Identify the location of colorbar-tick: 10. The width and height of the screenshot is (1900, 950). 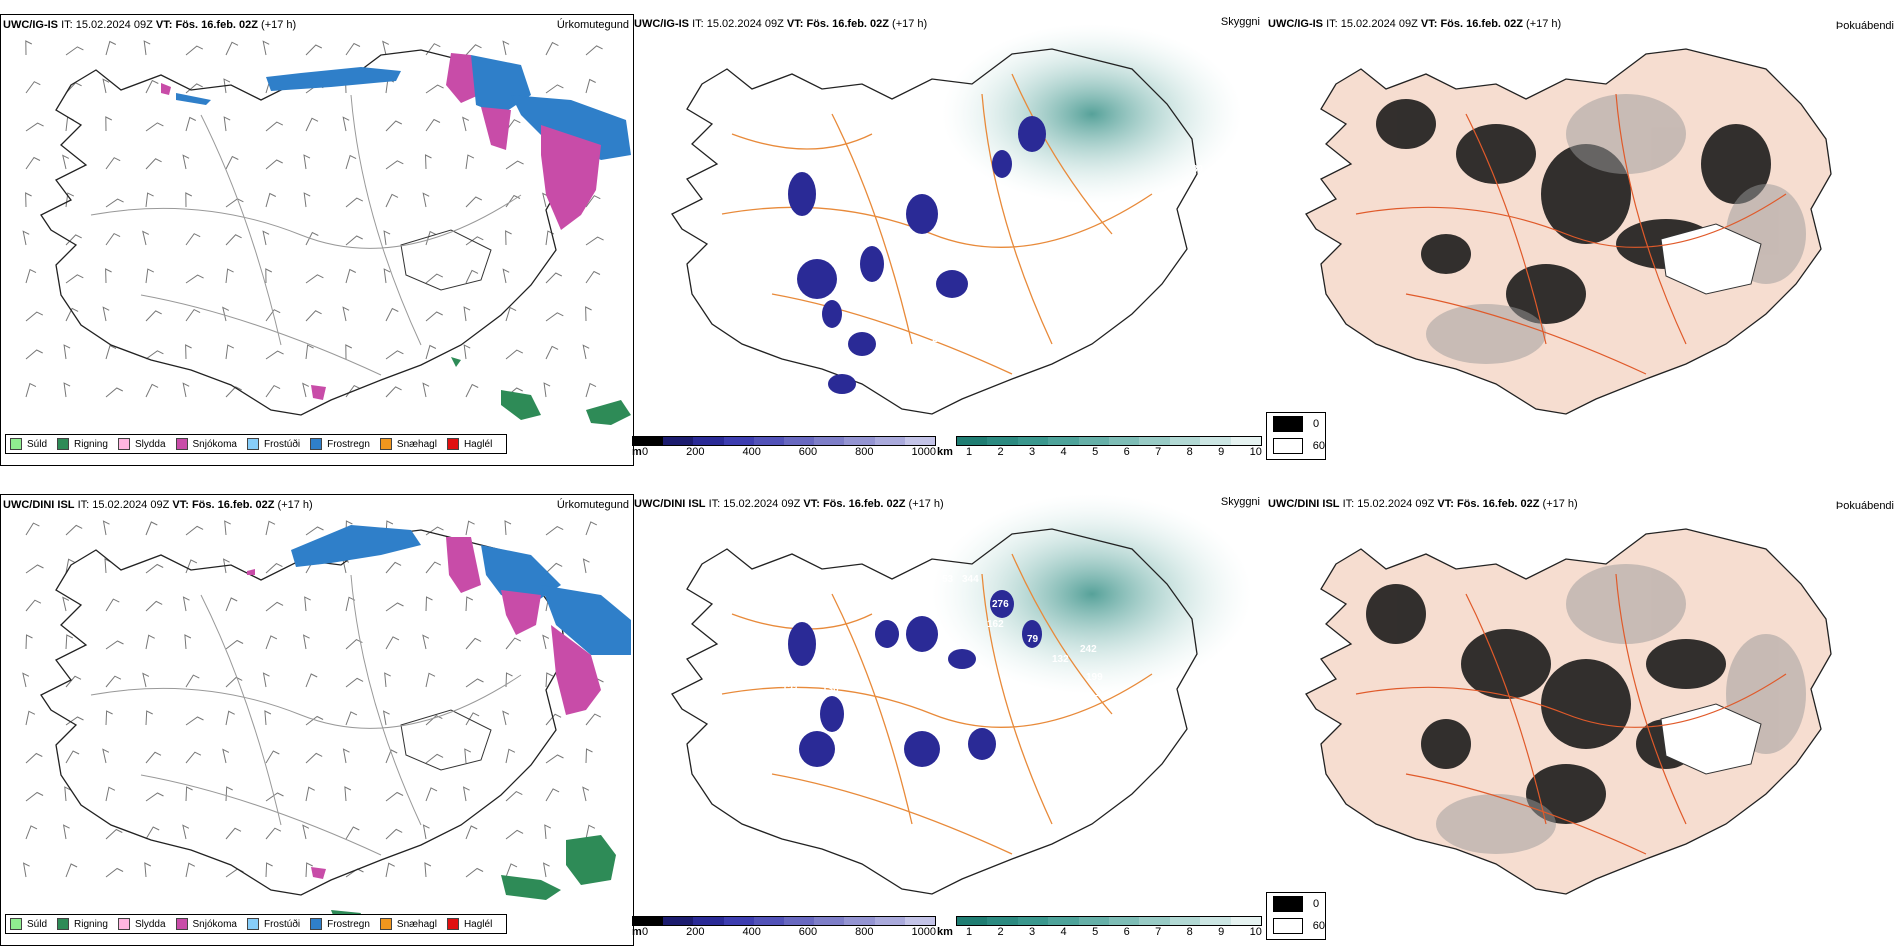
(1255, 932).